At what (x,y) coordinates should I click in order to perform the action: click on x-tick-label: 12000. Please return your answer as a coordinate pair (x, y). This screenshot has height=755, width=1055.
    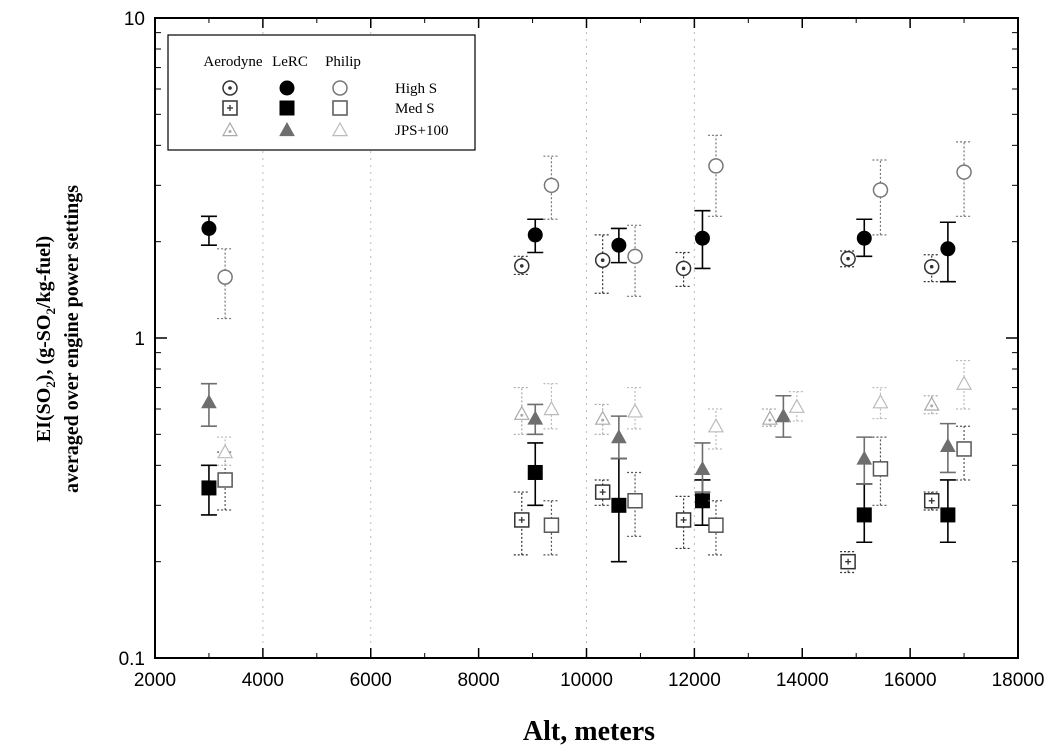
    Looking at the image, I should click on (694, 680).